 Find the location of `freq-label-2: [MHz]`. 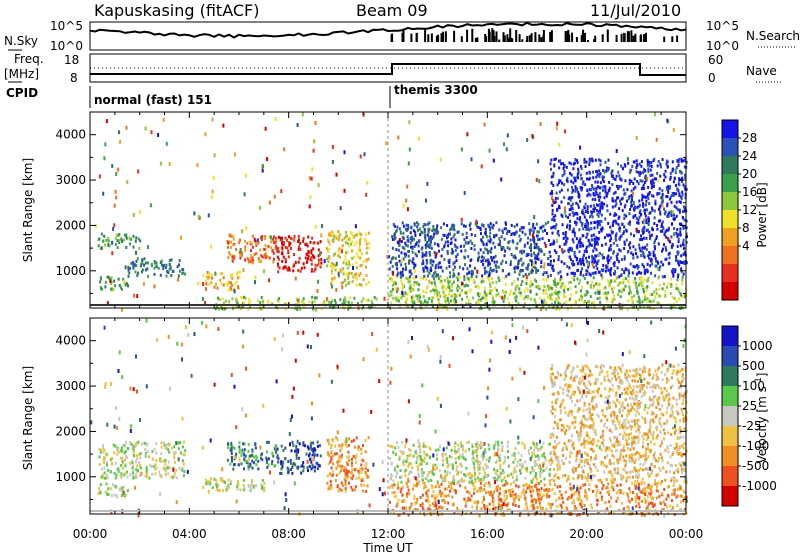

freq-label-2: [MHz] is located at coordinates (21, 74).